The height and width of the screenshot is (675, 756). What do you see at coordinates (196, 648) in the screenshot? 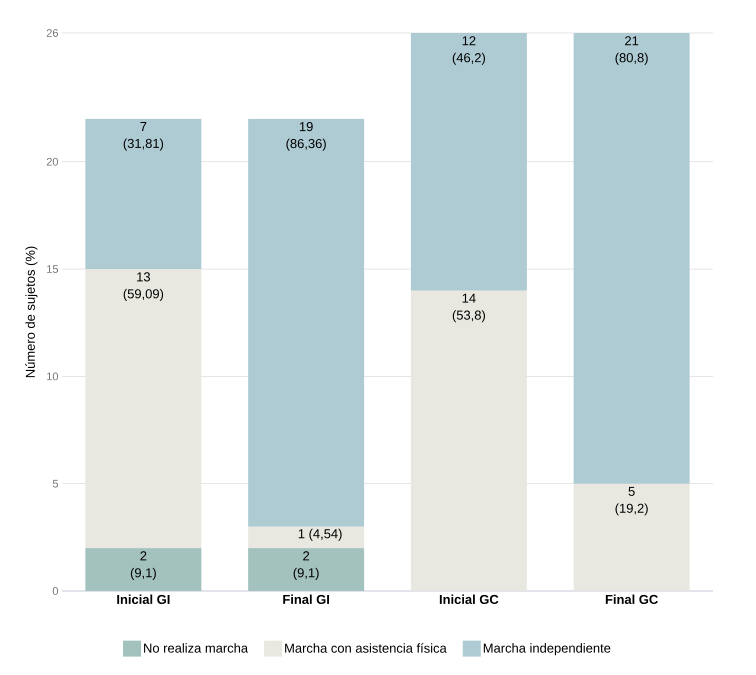
I see `legend-label: No realiza marcha` at bounding box center [196, 648].